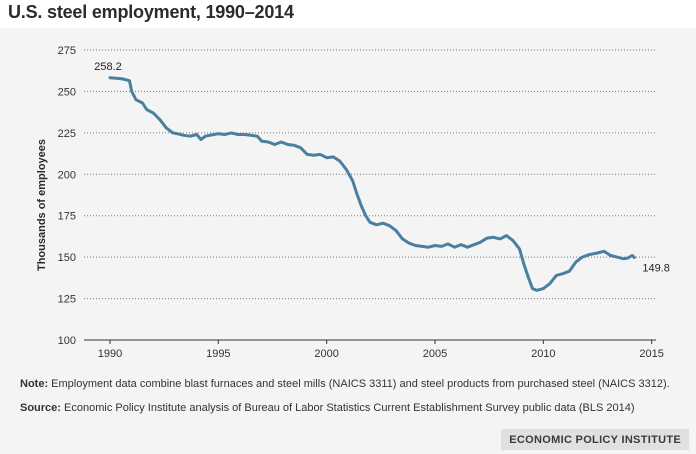 The width and height of the screenshot is (696, 454). Describe the element at coordinates (656, 268) in the screenshot. I see `annotation-1: 149.8` at that location.